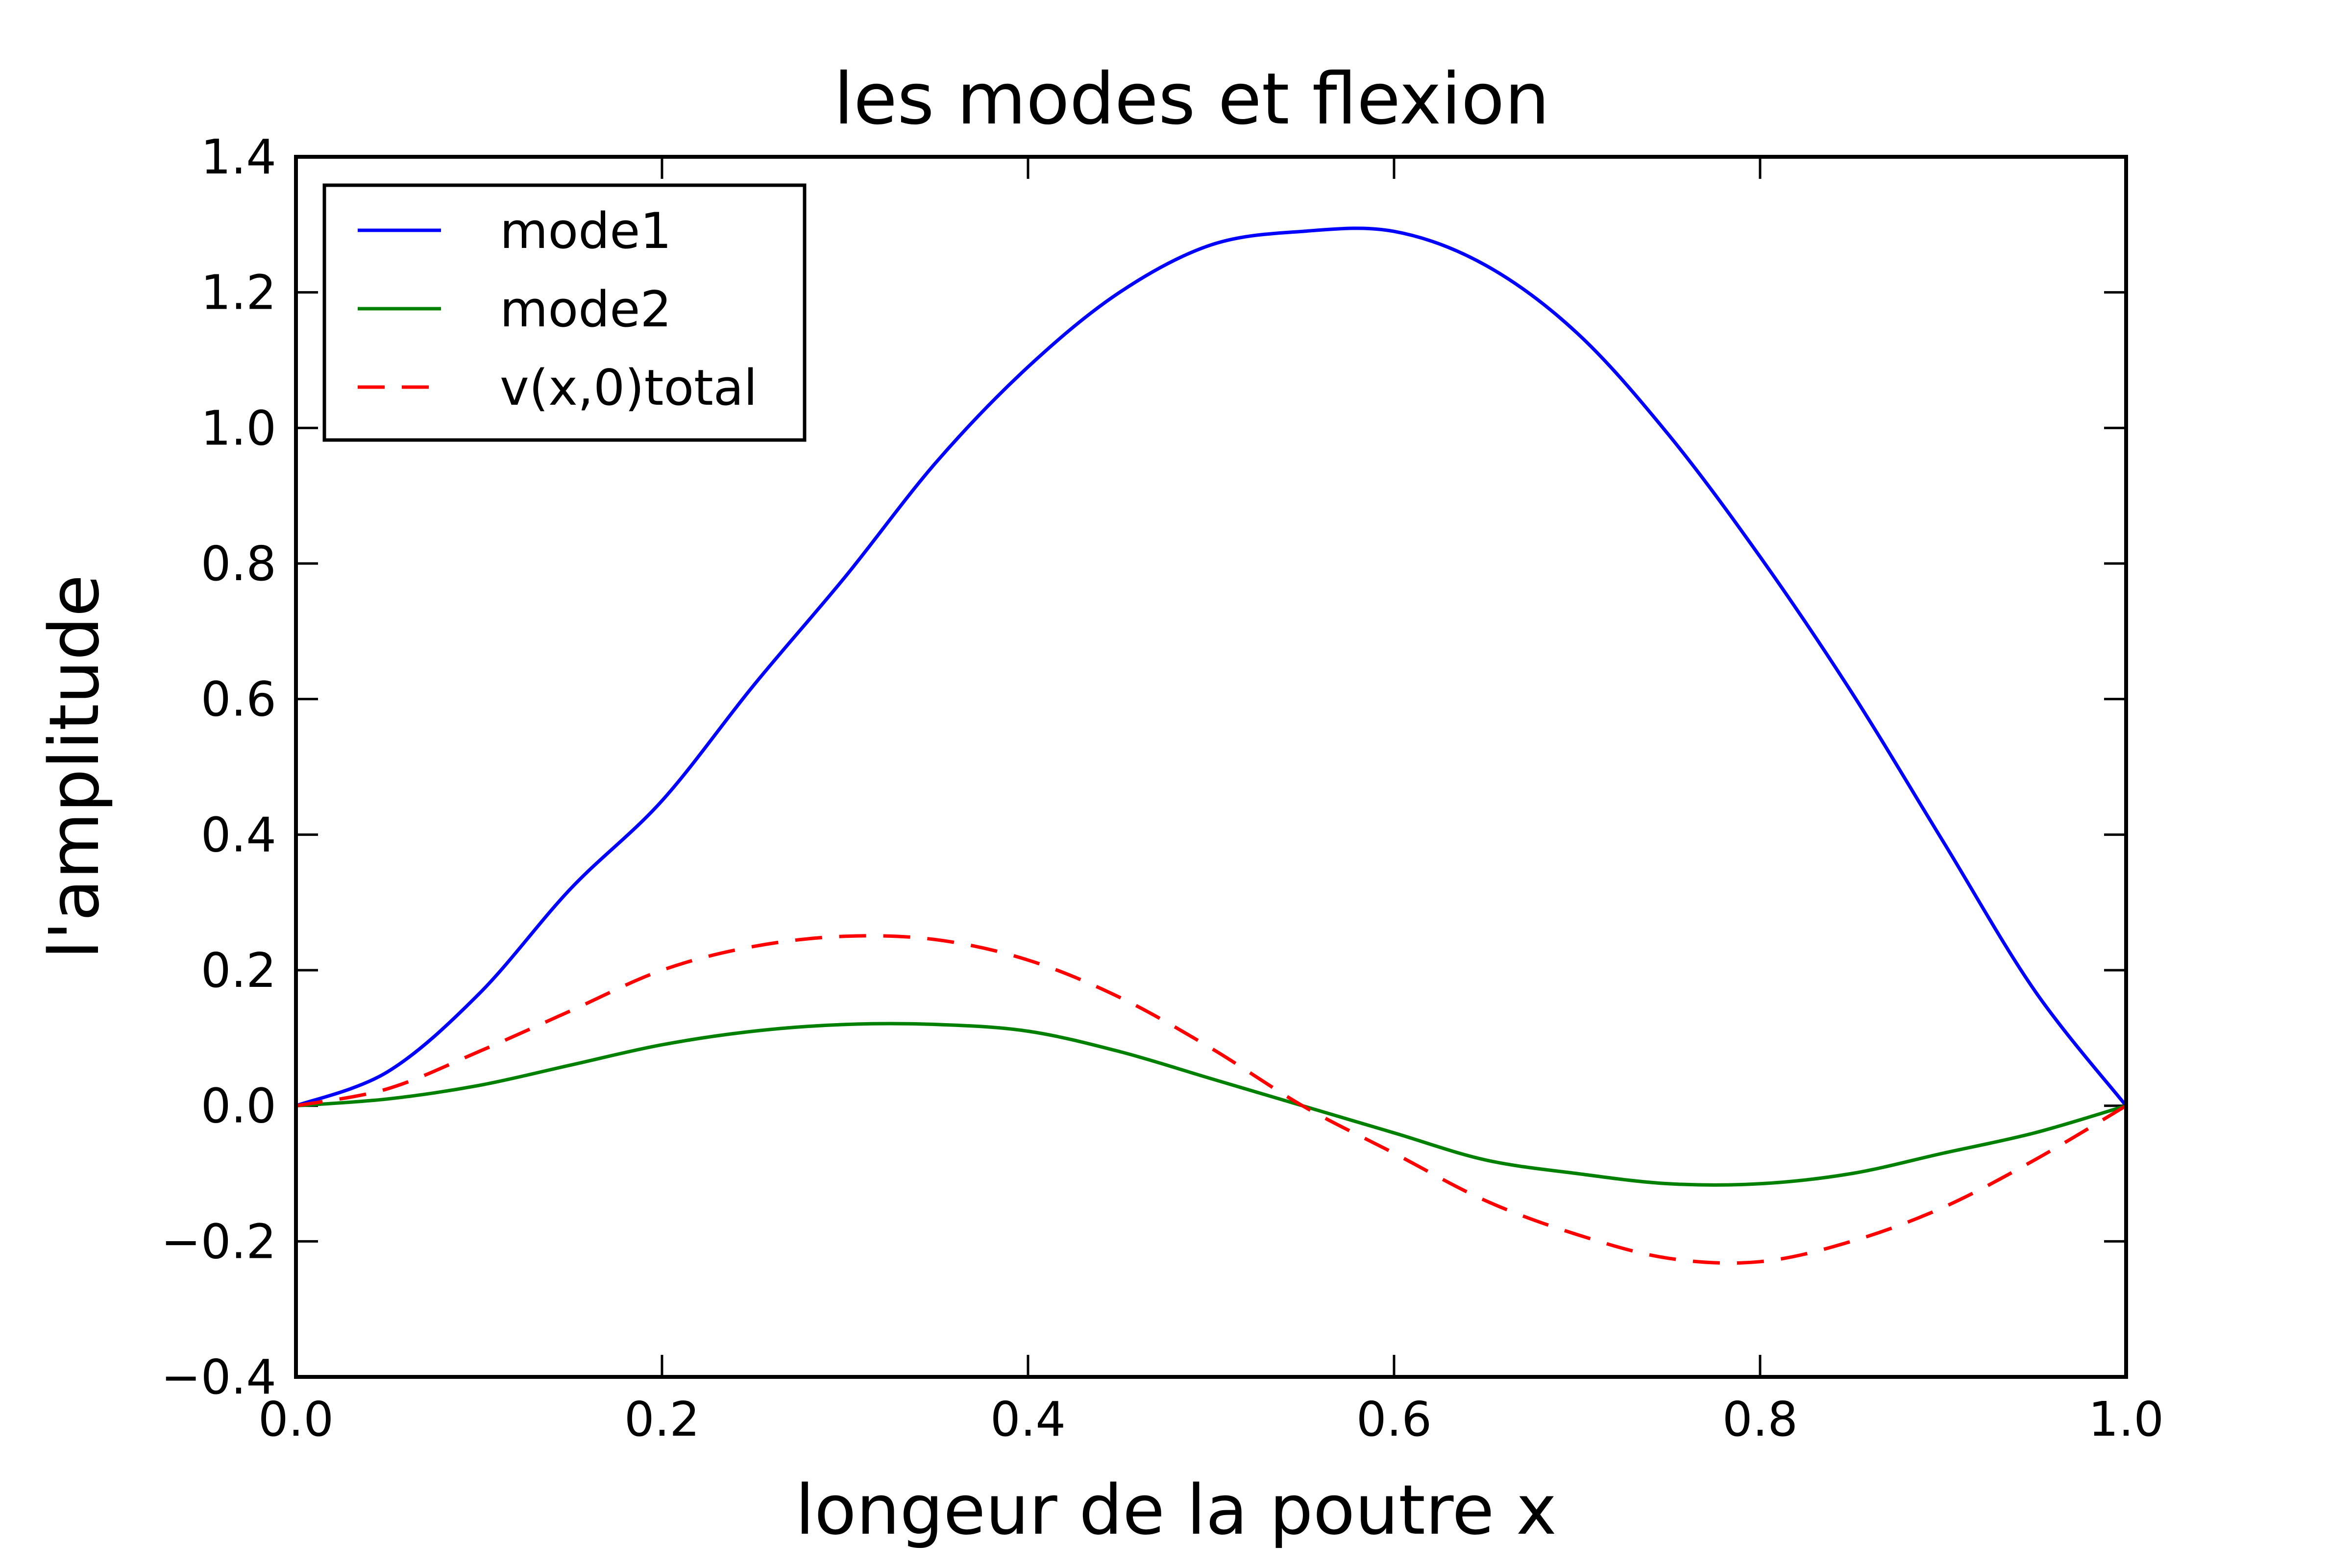 The width and height of the screenshot is (2352, 1568). I want to click on y-tick-label: 1.0, so click(238, 428).